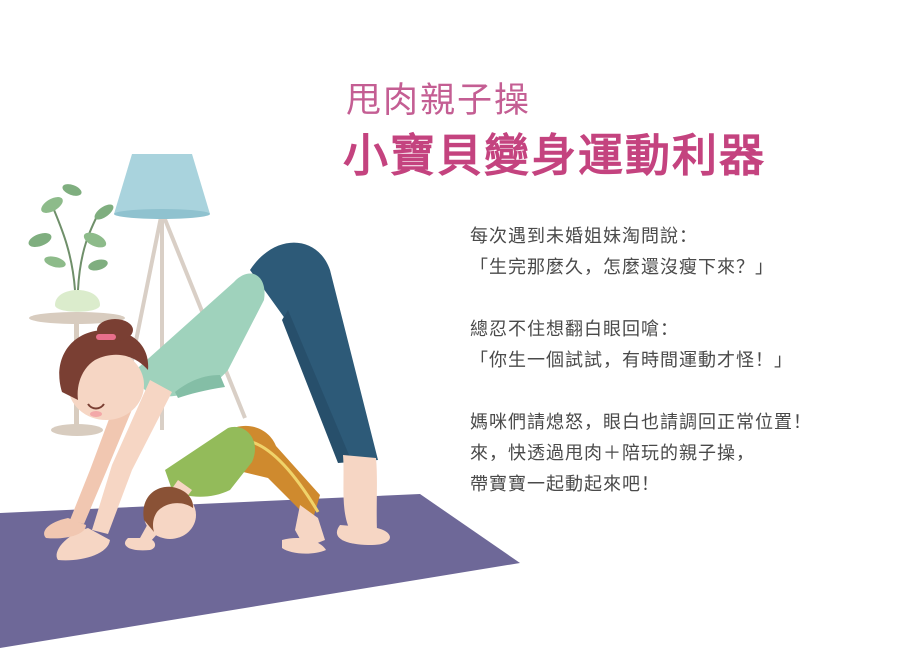  I want to click on page-subtitle: 甩肉親子操, so click(439, 101).